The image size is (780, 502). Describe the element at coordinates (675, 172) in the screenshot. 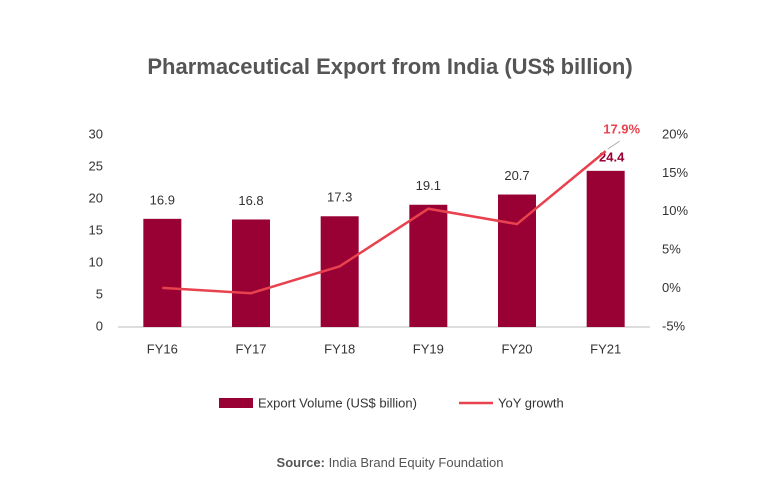

I see `y2-tick-label: 15%` at that location.